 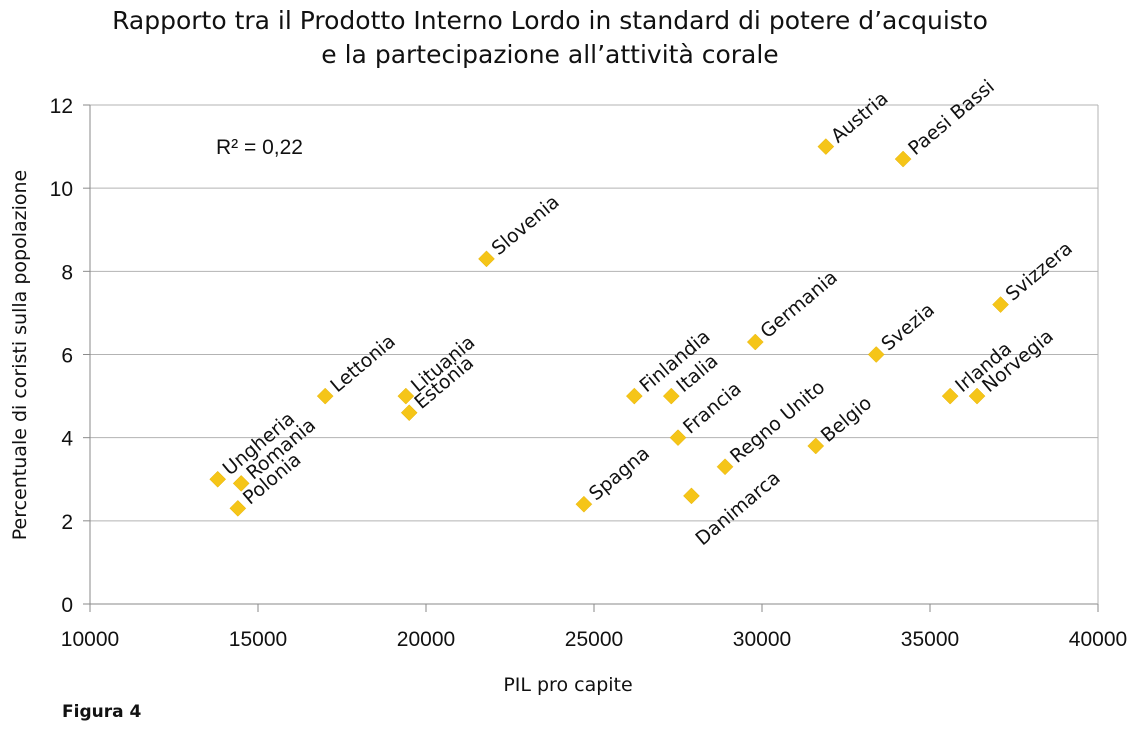 I want to click on point-label: Belgio, so click(x=846, y=419).